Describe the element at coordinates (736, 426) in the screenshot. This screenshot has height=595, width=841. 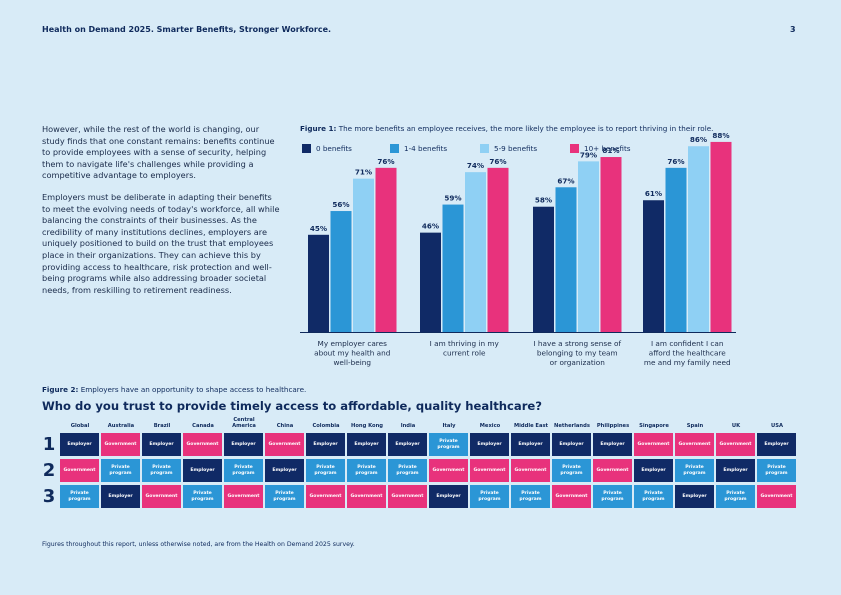
I see `country-column-header: UK` at that location.